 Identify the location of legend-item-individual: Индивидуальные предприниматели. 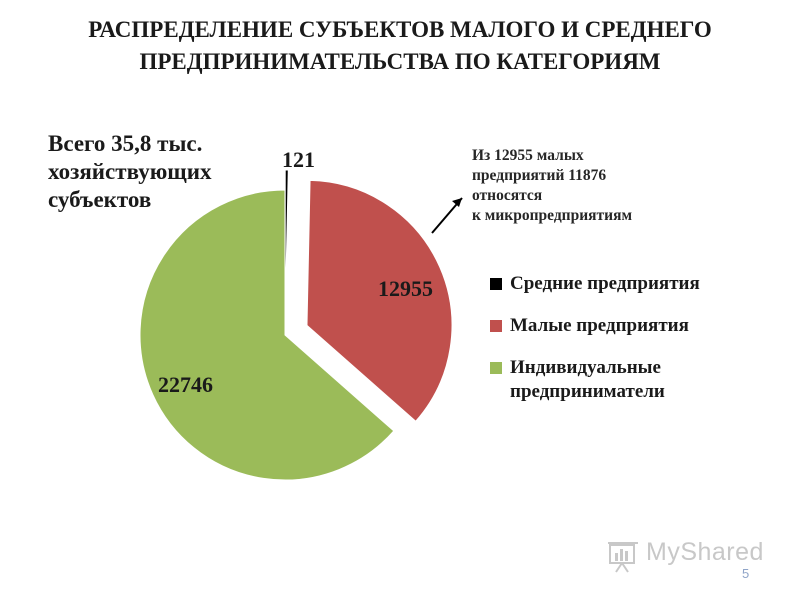
(635, 380).